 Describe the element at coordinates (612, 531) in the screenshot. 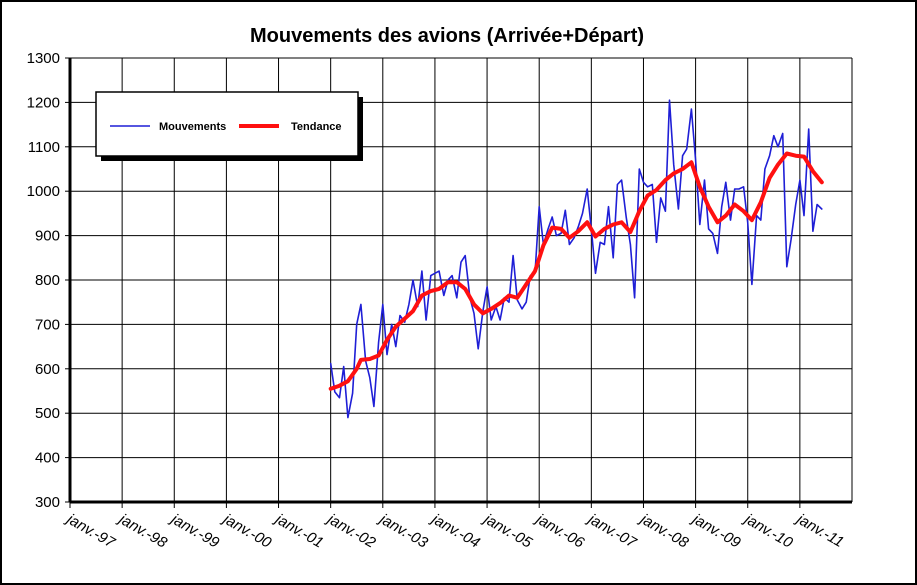

I see `x-tick-label: janv.-07` at that location.